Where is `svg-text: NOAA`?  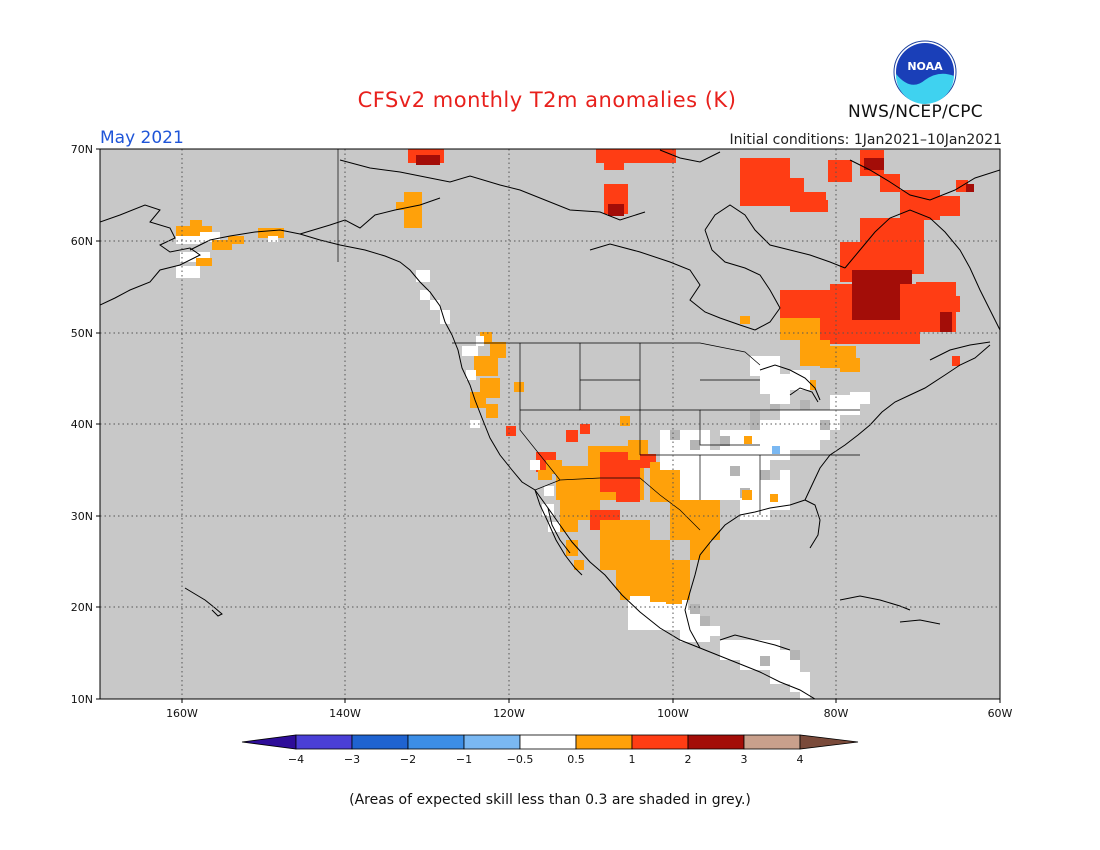 svg-text: NOAA is located at coordinates (925, 66).